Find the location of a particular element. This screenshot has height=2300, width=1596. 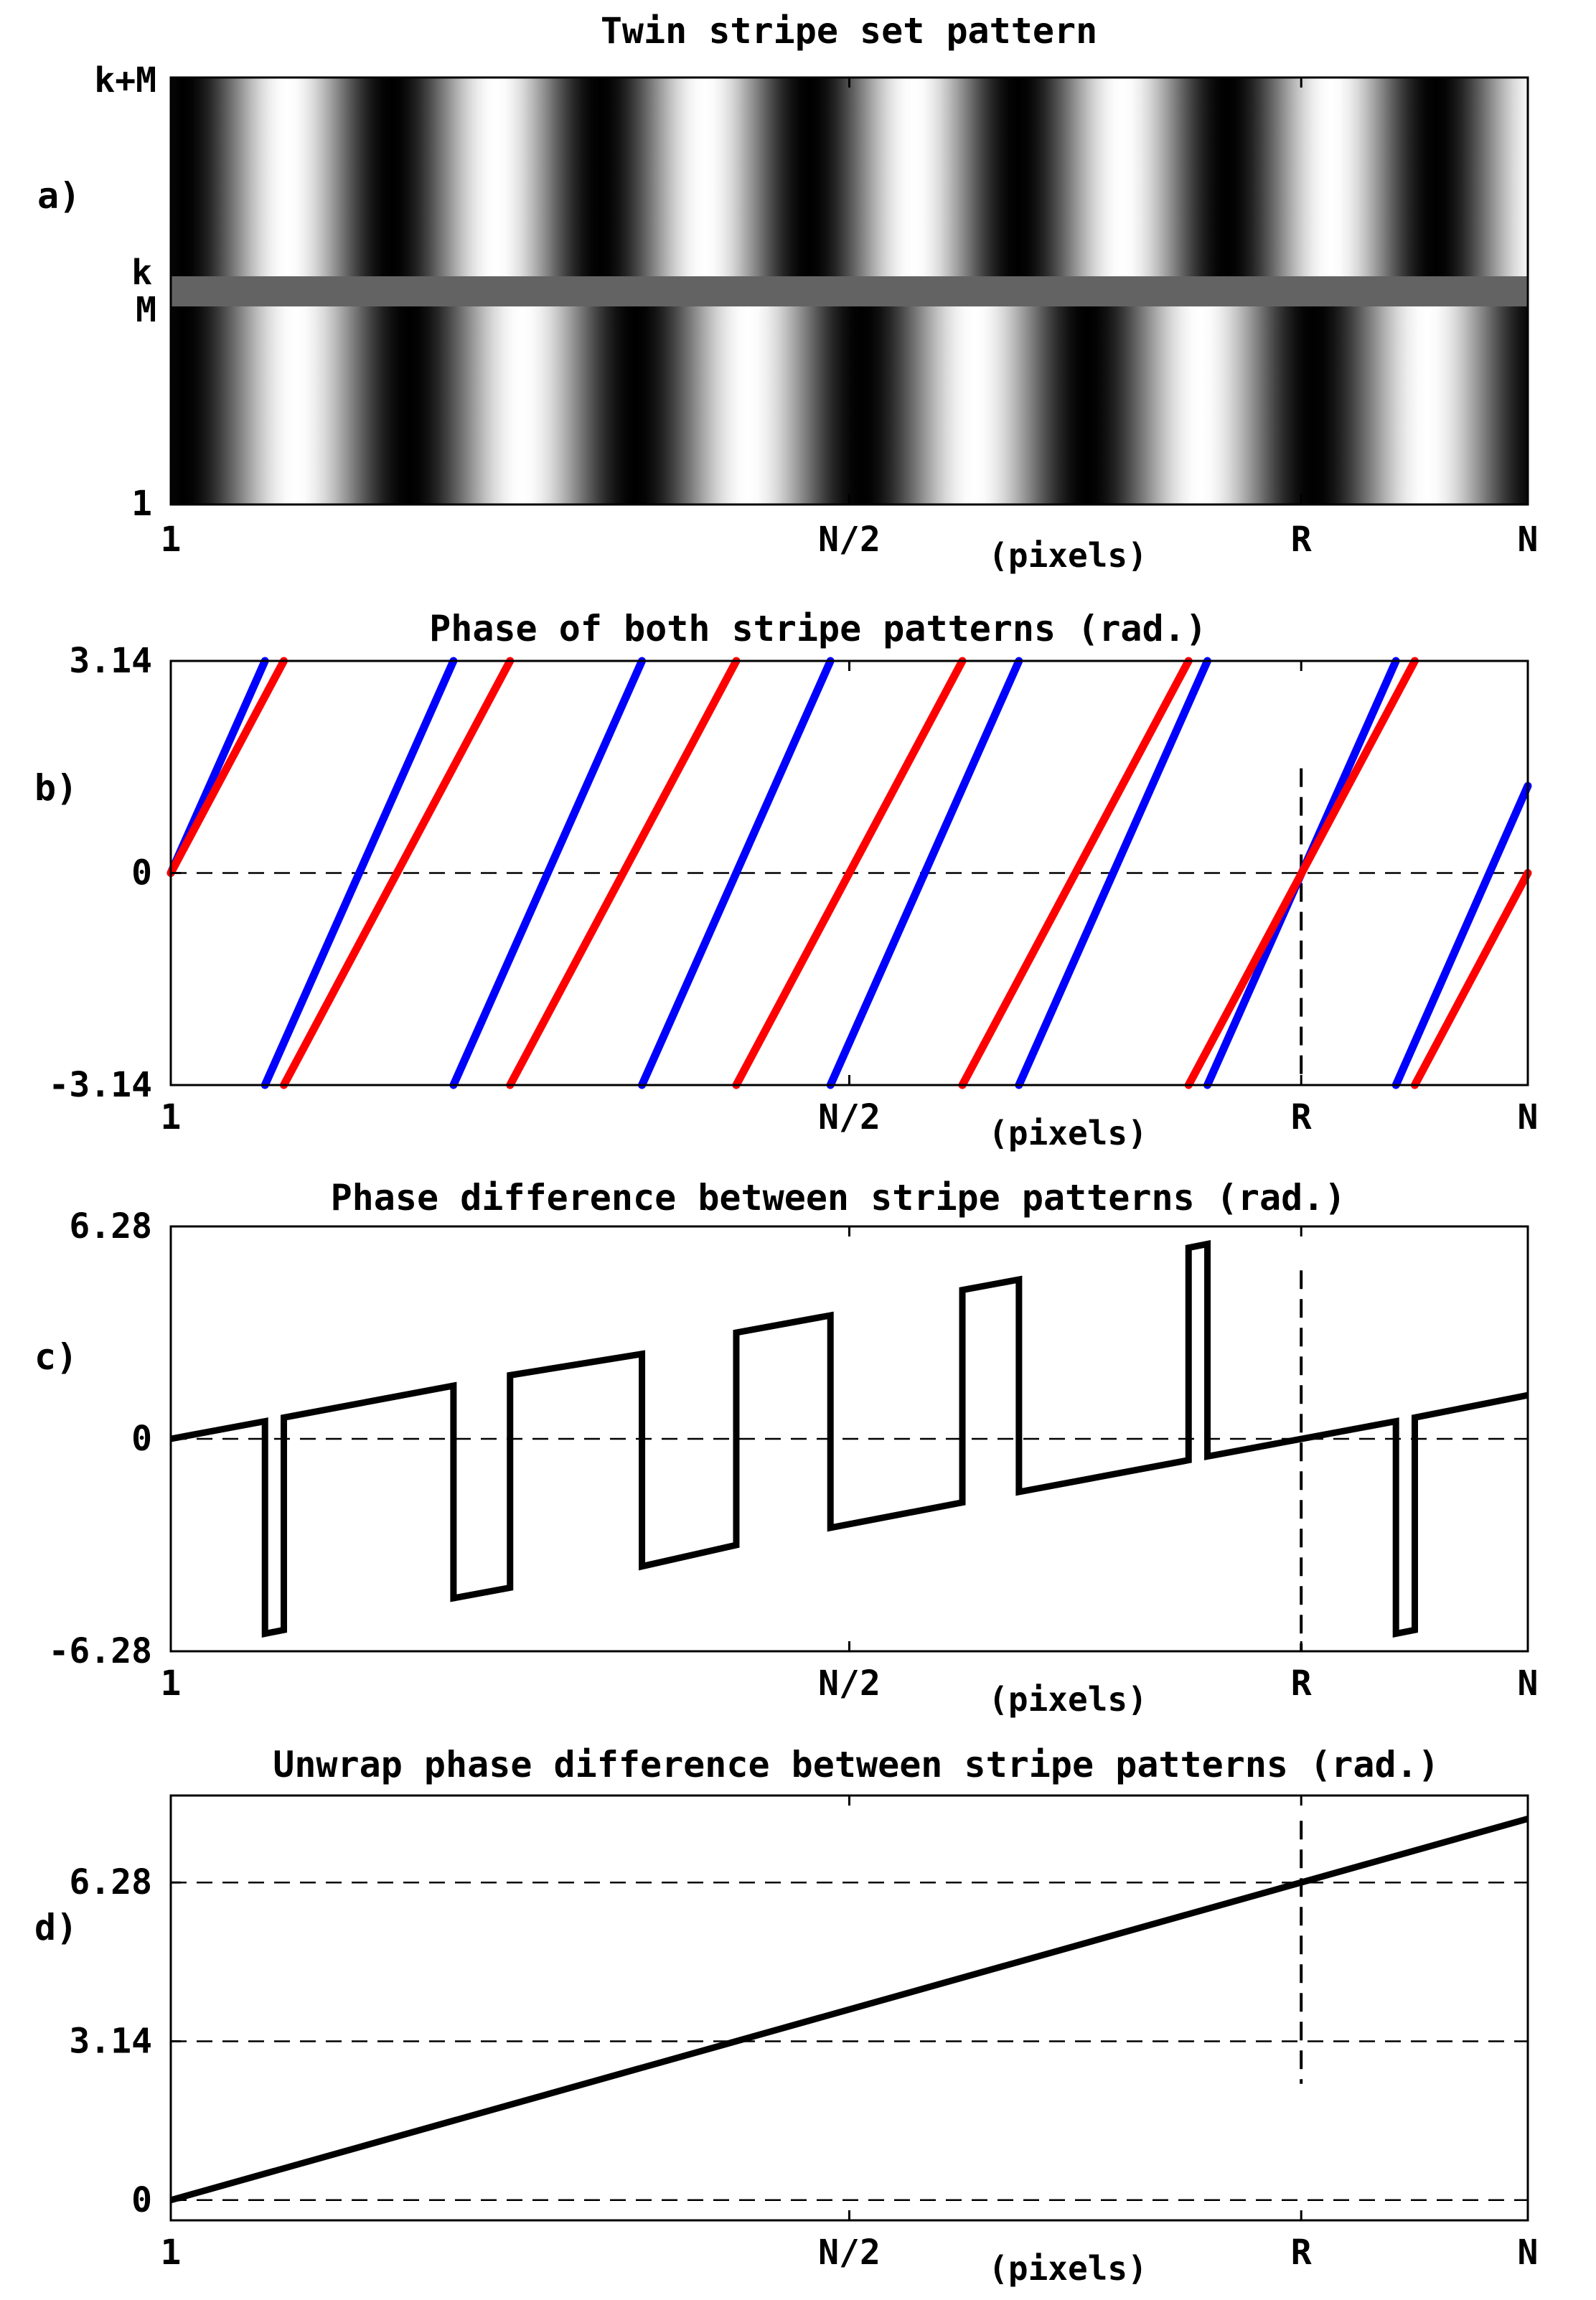

separator-band is located at coordinates (849, 291).